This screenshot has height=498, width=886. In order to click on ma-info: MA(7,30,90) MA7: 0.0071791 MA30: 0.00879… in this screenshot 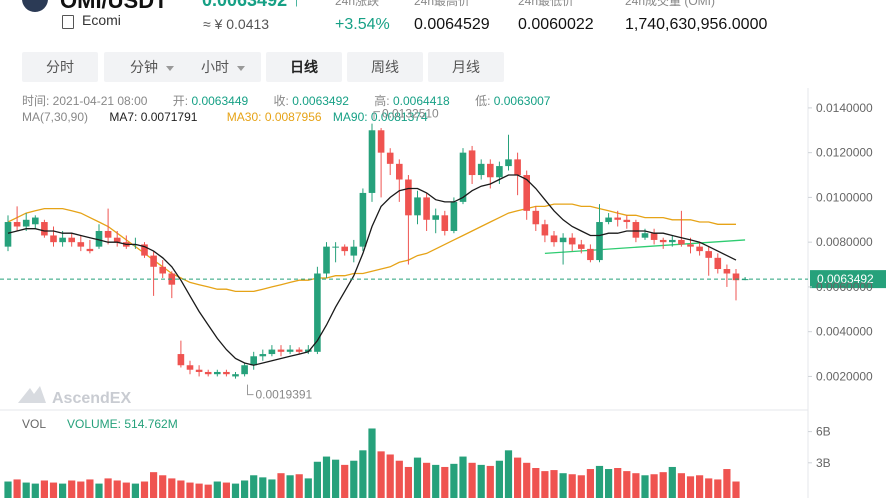, I will do `click(225, 117)`.